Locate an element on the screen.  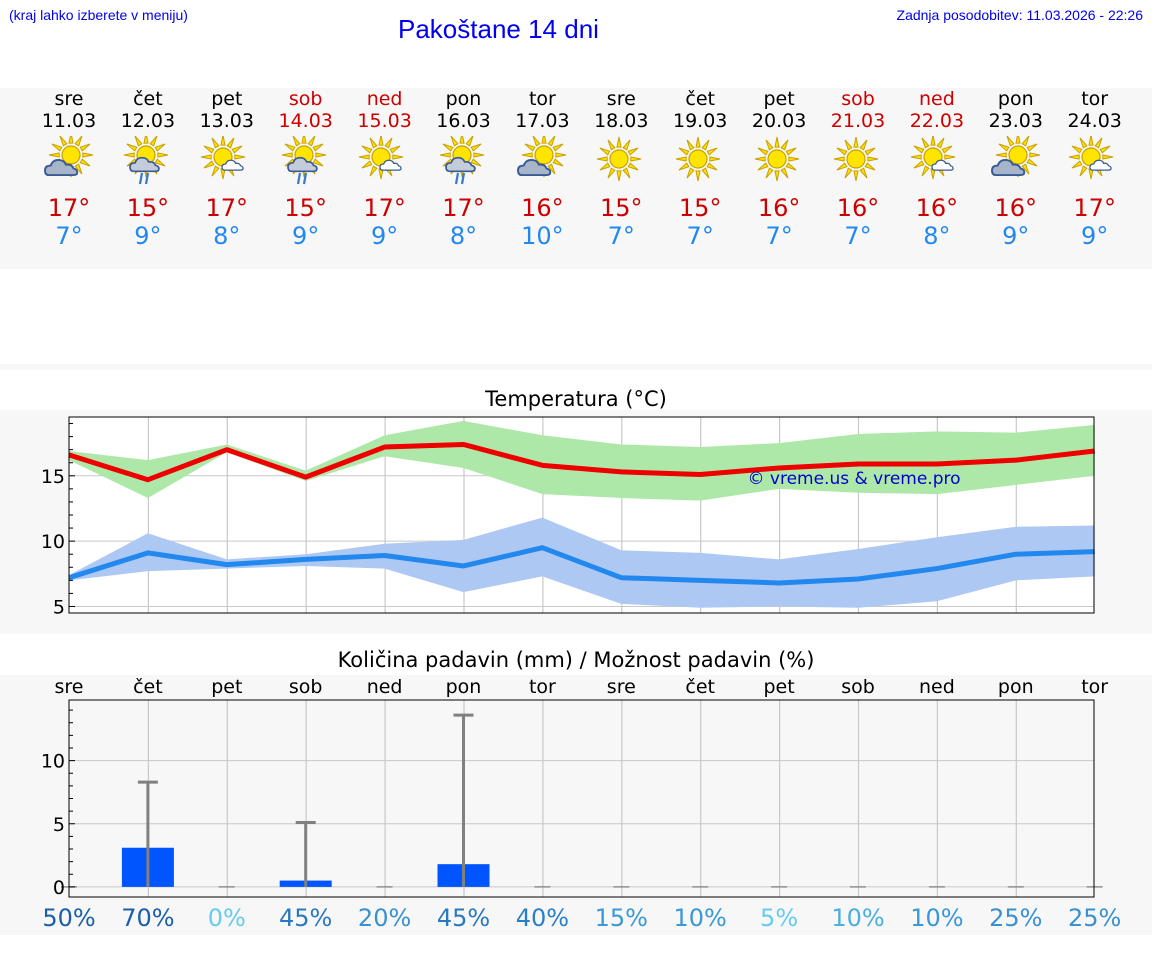
precip-probability: 20% is located at coordinates (384, 918).